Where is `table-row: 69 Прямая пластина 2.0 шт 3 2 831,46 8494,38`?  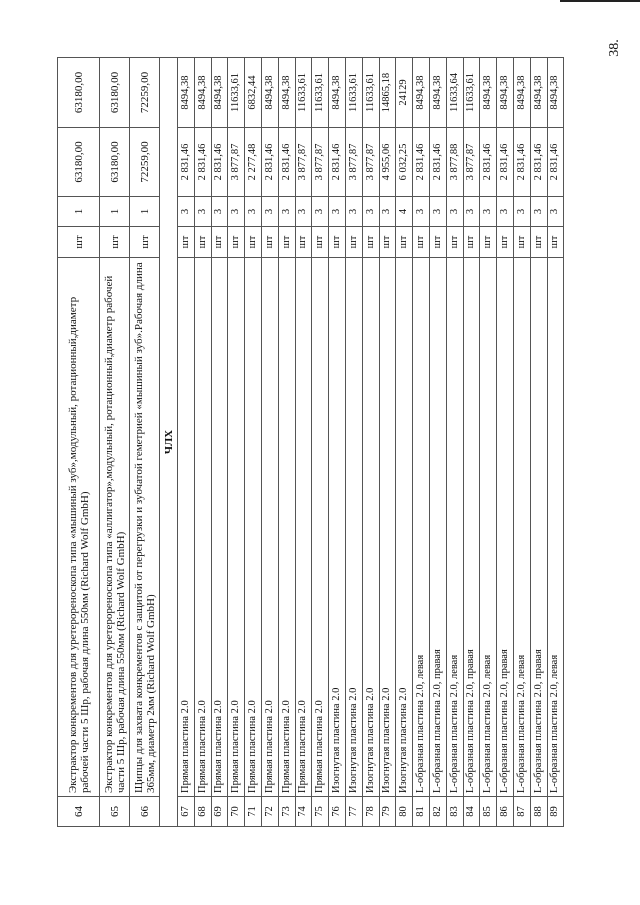
table-row: 69 Прямая пластина 2.0 шт 3 2 831,46 8494,38 is located at coordinates (219, 442).